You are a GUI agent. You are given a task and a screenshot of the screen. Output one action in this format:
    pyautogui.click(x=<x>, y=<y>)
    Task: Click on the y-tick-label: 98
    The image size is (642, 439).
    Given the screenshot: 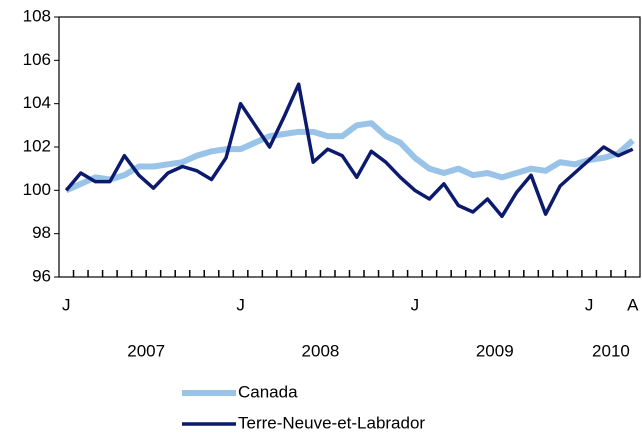 What is the action you would take?
    pyautogui.click(x=41, y=232)
    